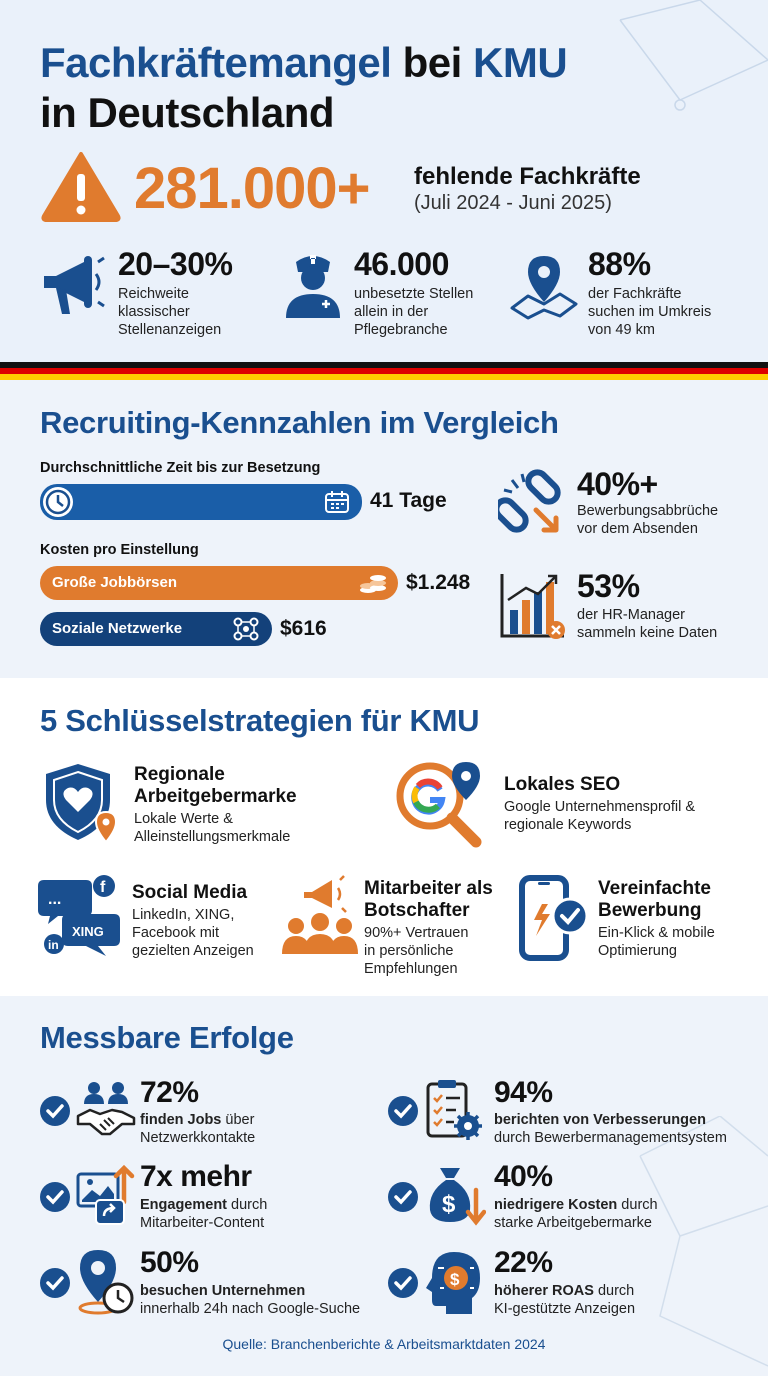  I want to click on strategy-2-title: Lokales SEO, so click(562, 784).